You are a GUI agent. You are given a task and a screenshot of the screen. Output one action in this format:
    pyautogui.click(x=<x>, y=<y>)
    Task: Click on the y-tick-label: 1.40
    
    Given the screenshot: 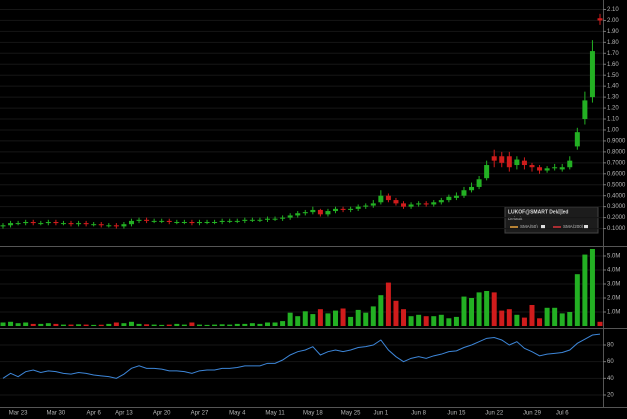 What is the action you would take?
    pyautogui.click(x=613, y=87)
    